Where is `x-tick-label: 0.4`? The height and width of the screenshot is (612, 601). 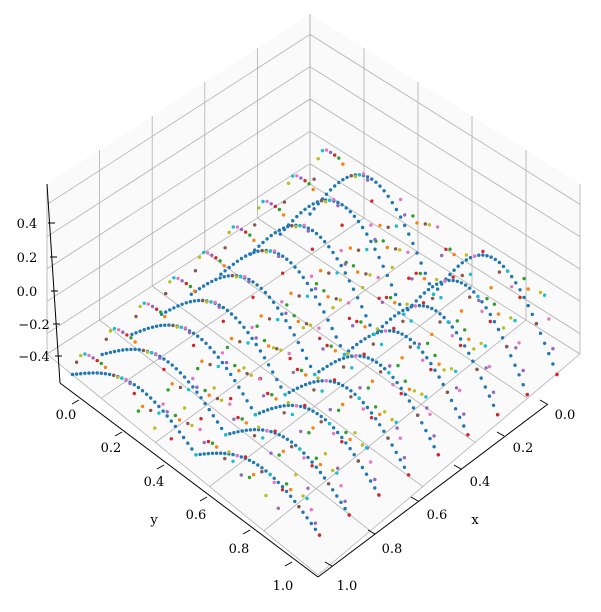 x-tick-label: 0.4 is located at coordinates (480, 482).